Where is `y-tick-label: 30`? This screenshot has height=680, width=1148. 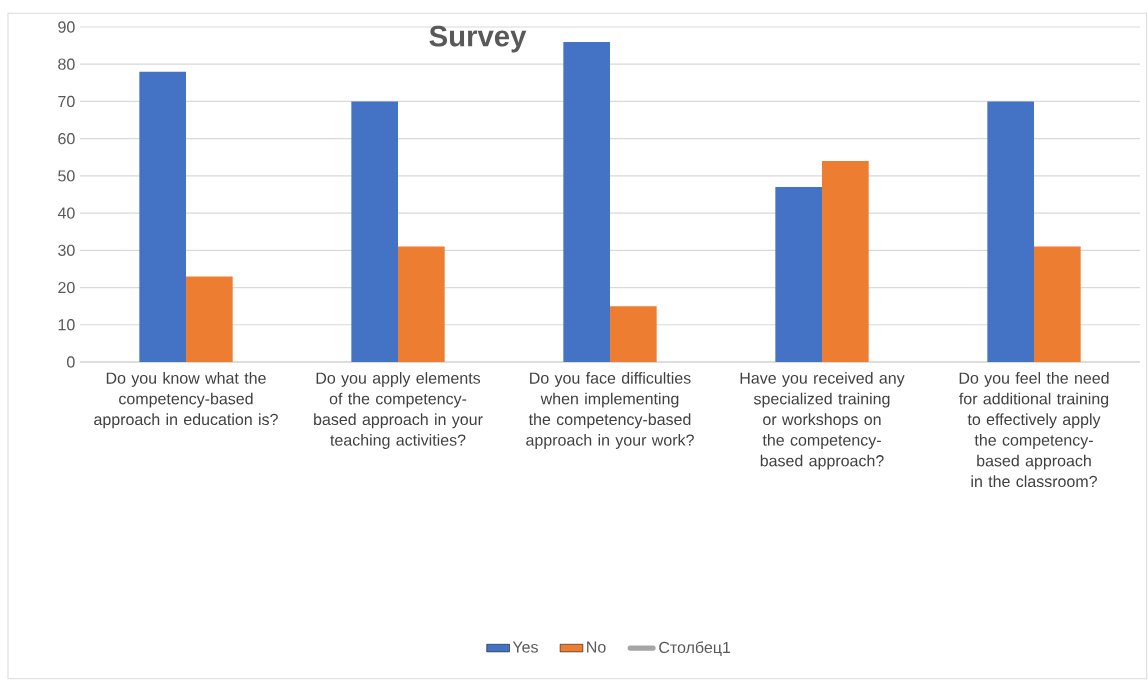 y-tick-label: 30 is located at coordinates (66, 250).